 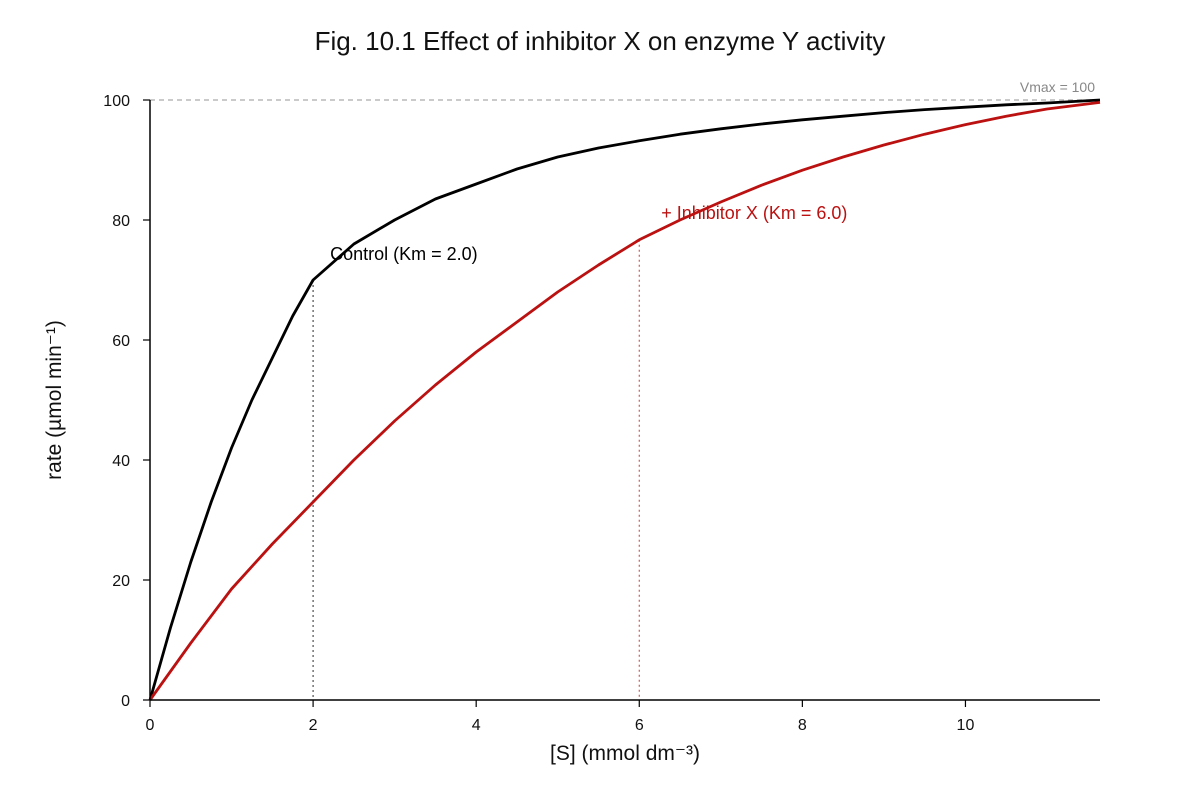 I want to click on series-label: Control (Km = 2.0), so click(x=404, y=254).